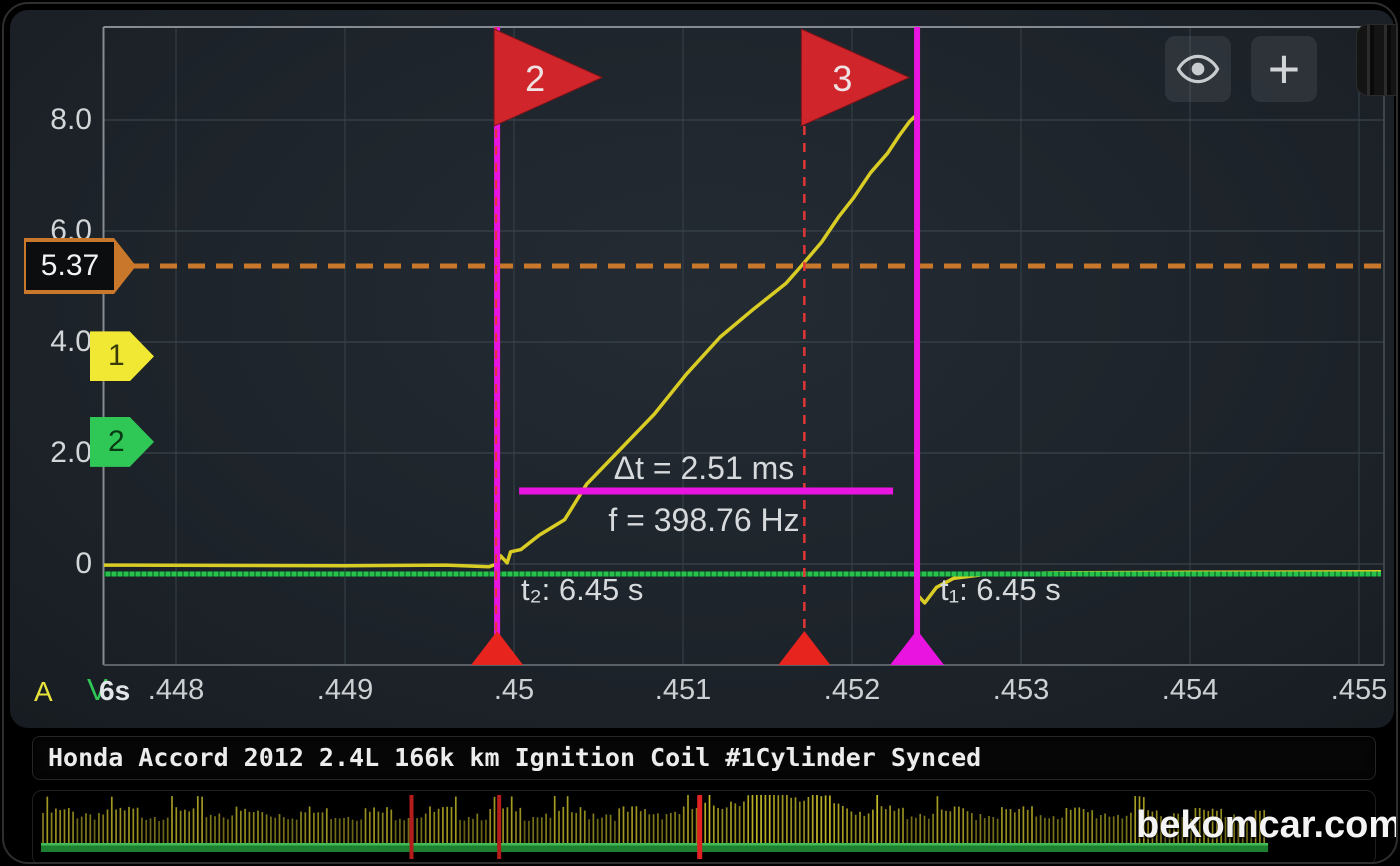  I want to click on timebase-label: 6s, so click(115, 690).